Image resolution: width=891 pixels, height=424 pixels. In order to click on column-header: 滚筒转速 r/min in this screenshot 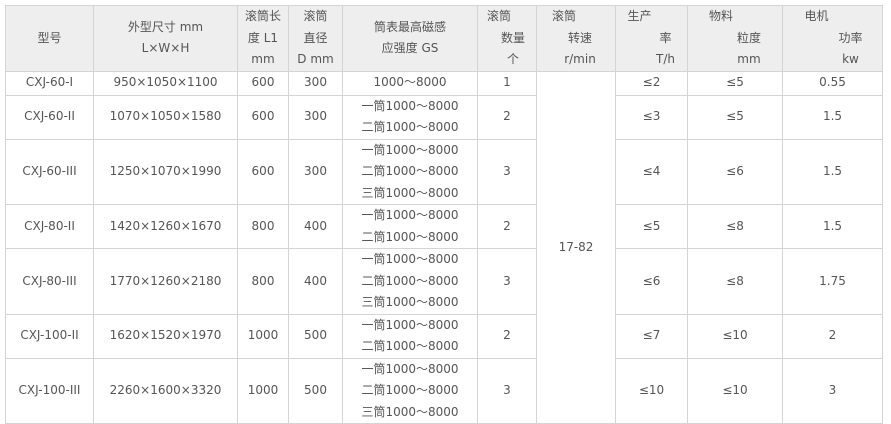, I will do `click(576, 38)`.